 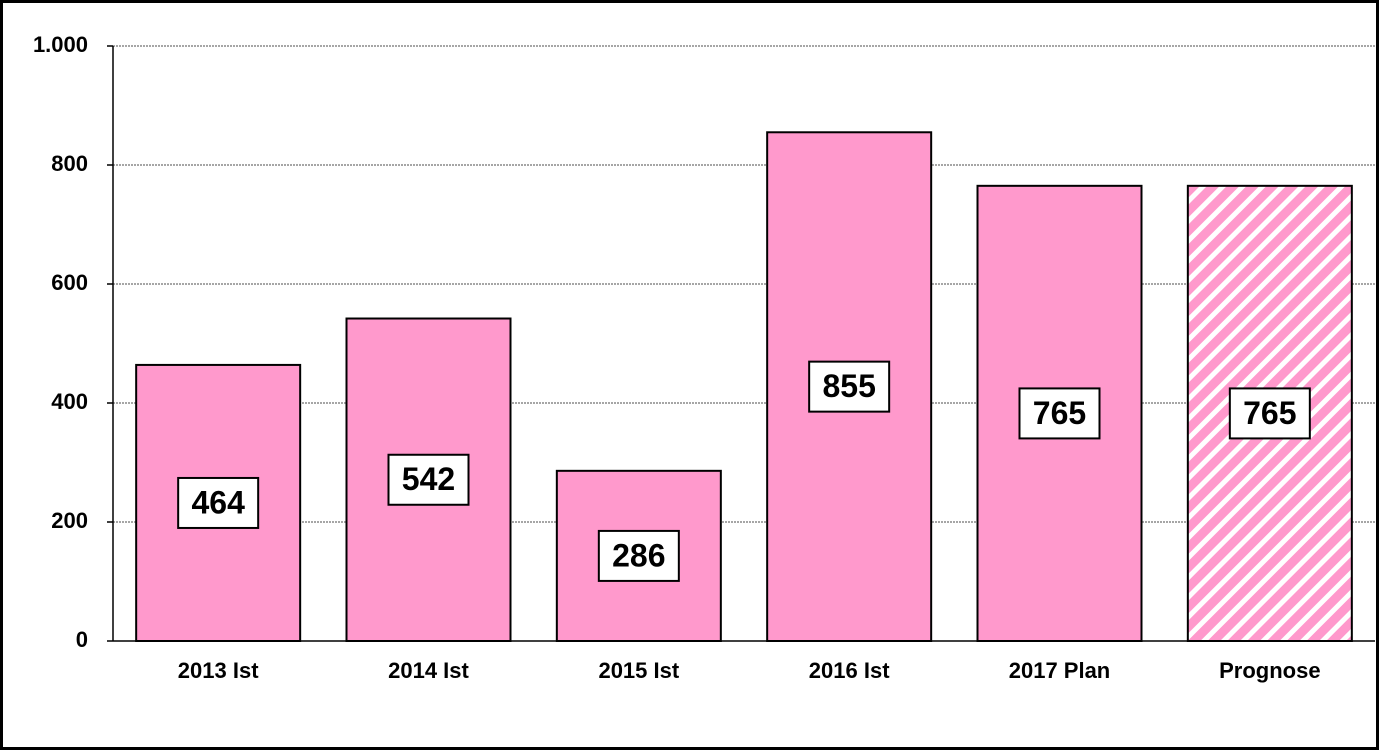 I want to click on y-tick-label: 800, so click(x=69, y=163).